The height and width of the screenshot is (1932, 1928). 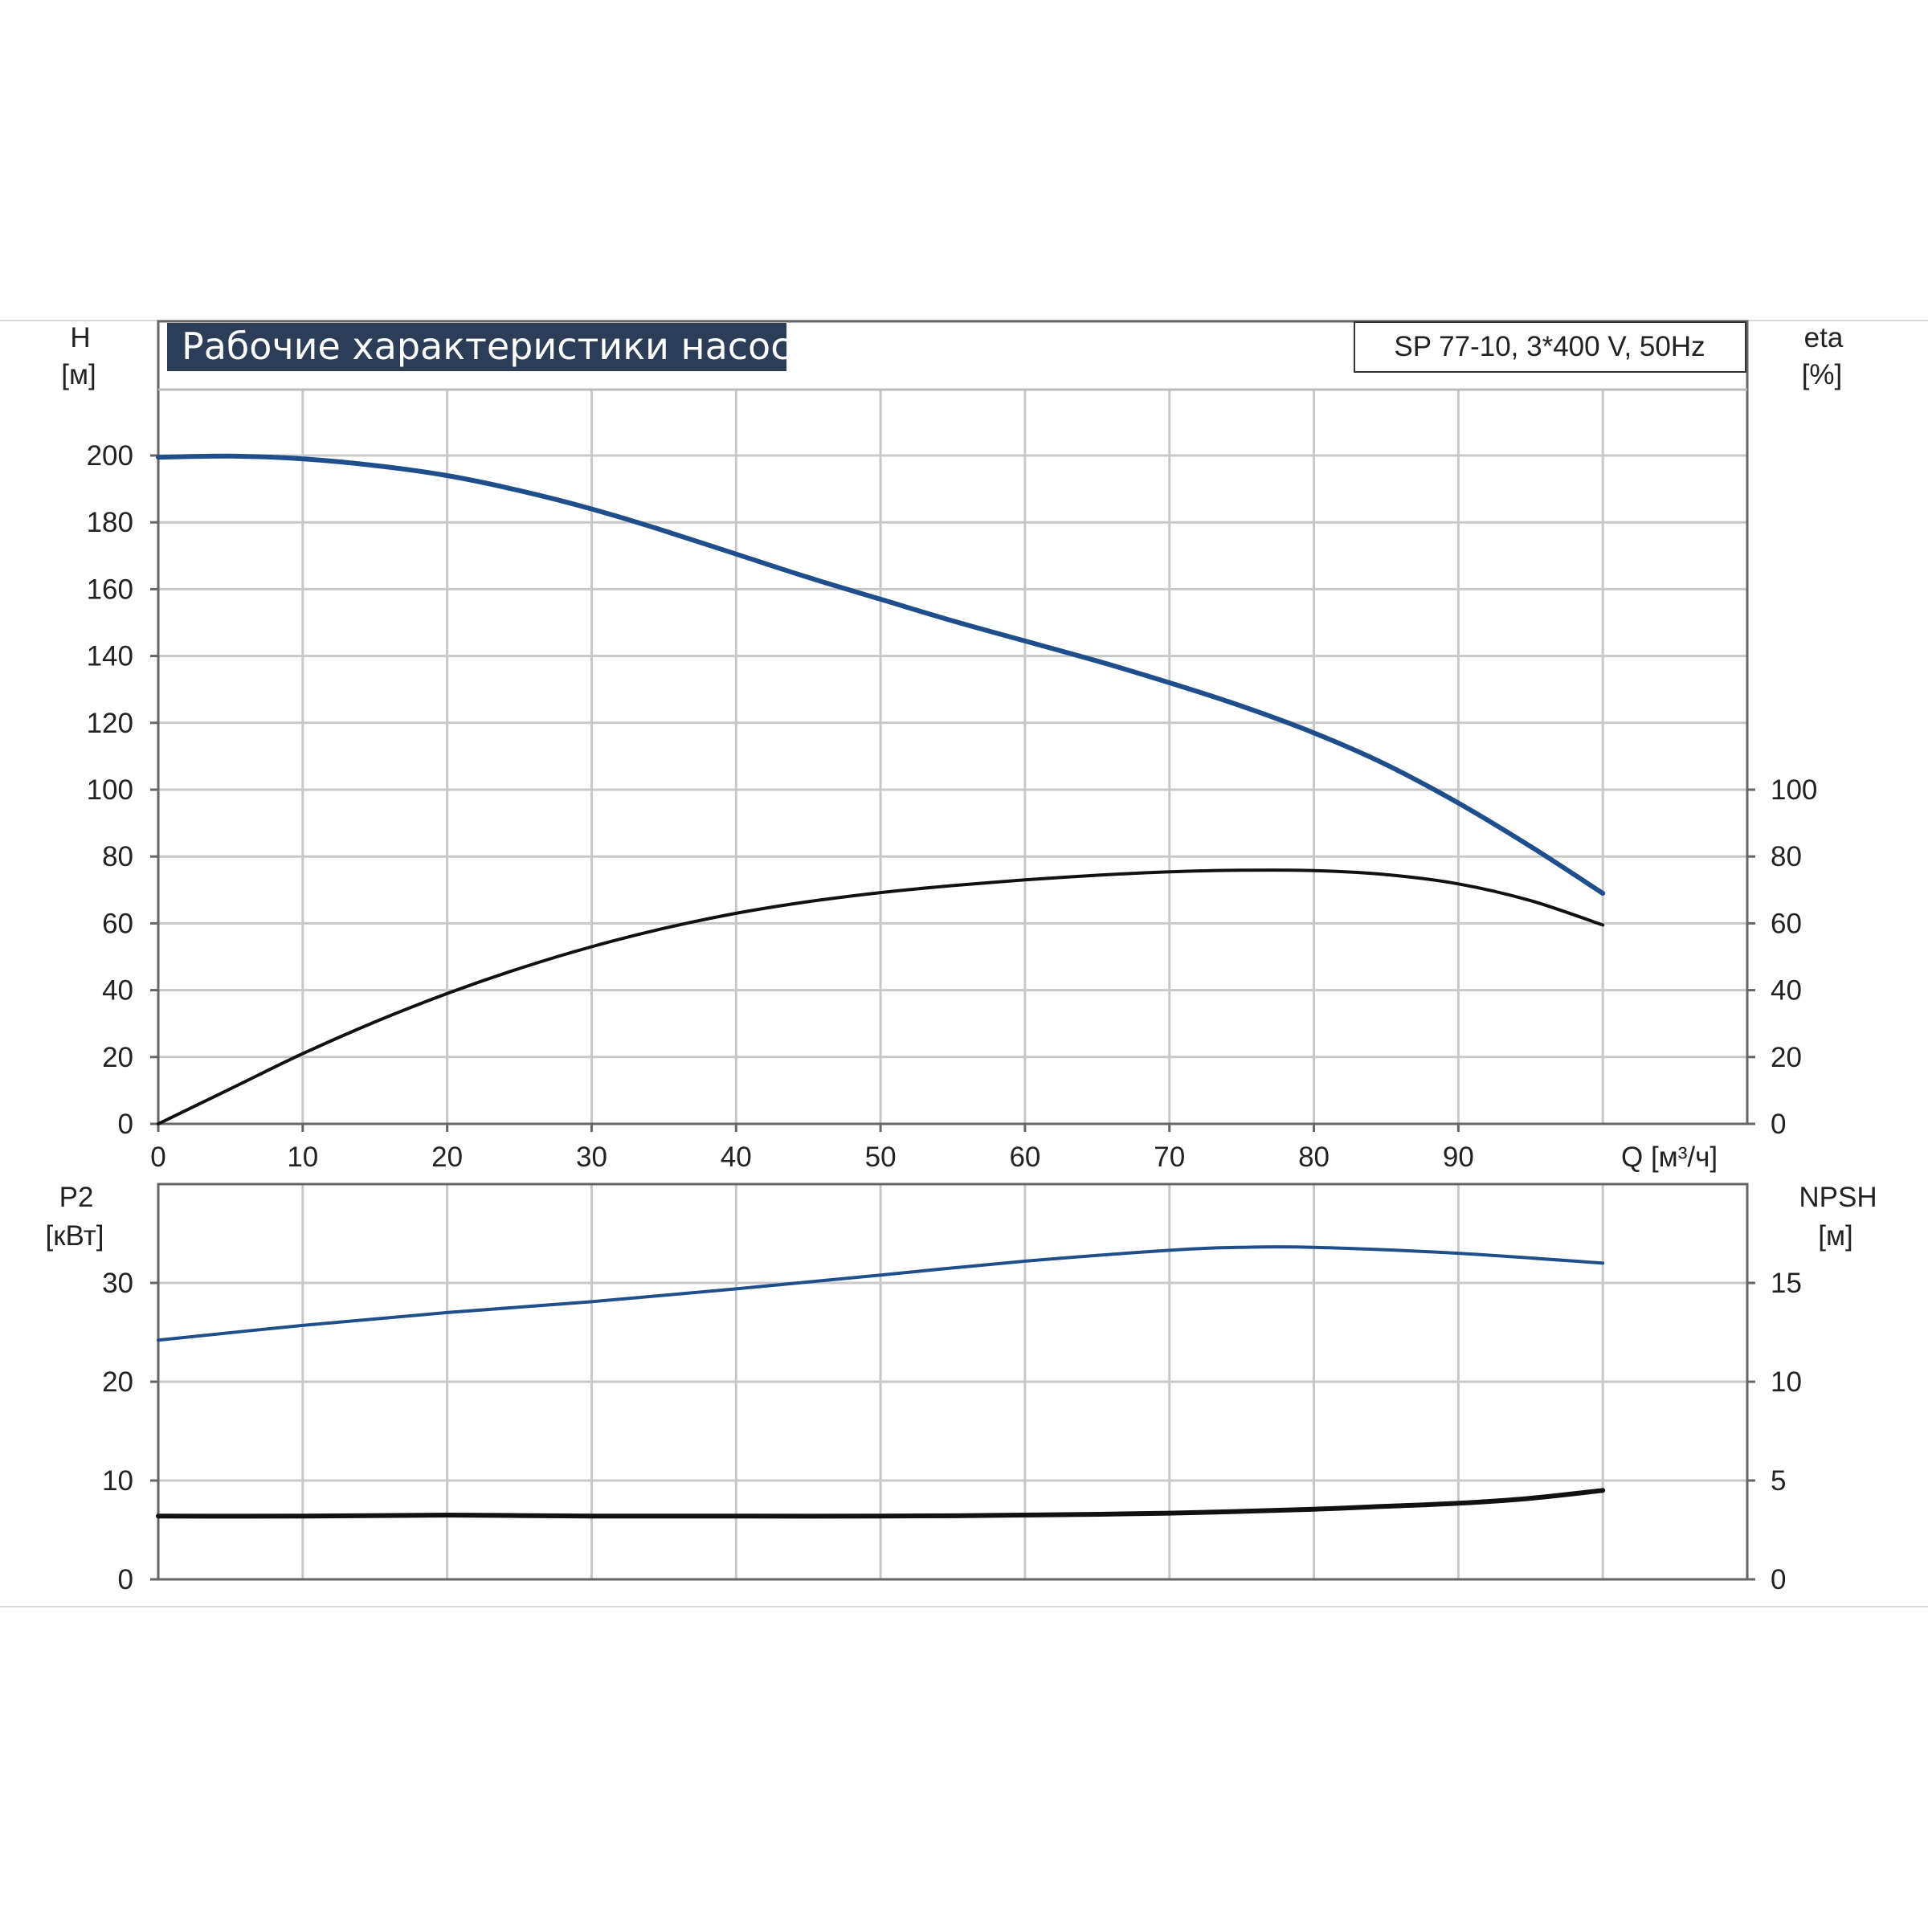 What do you see at coordinates (1458, 1157) in the screenshot?
I see `x-tick-label: 90` at bounding box center [1458, 1157].